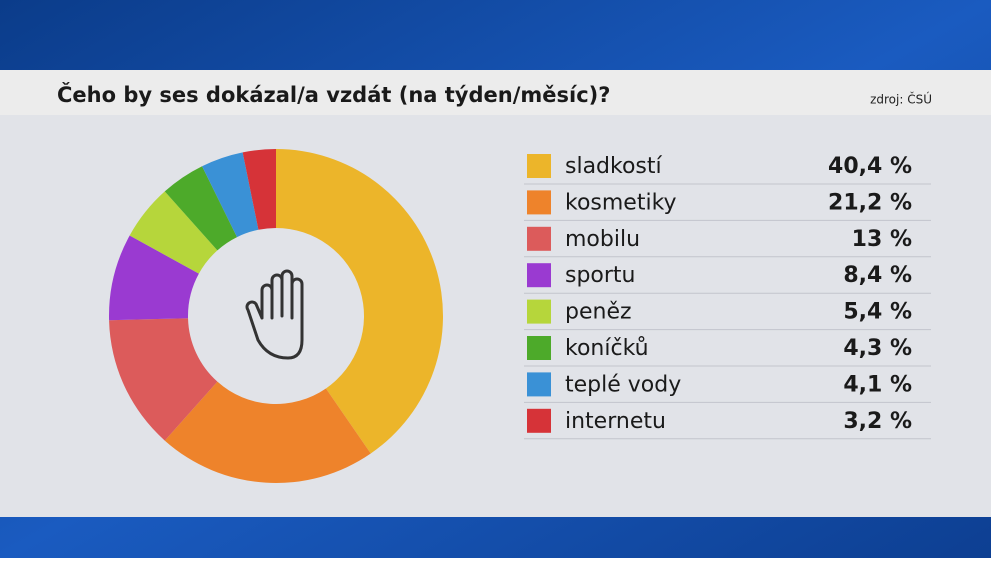 This screenshot has height=562, width=991. Describe the element at coordinates (623, 384) in the screenshot. I see `legend-label: teplé vody` at that location.